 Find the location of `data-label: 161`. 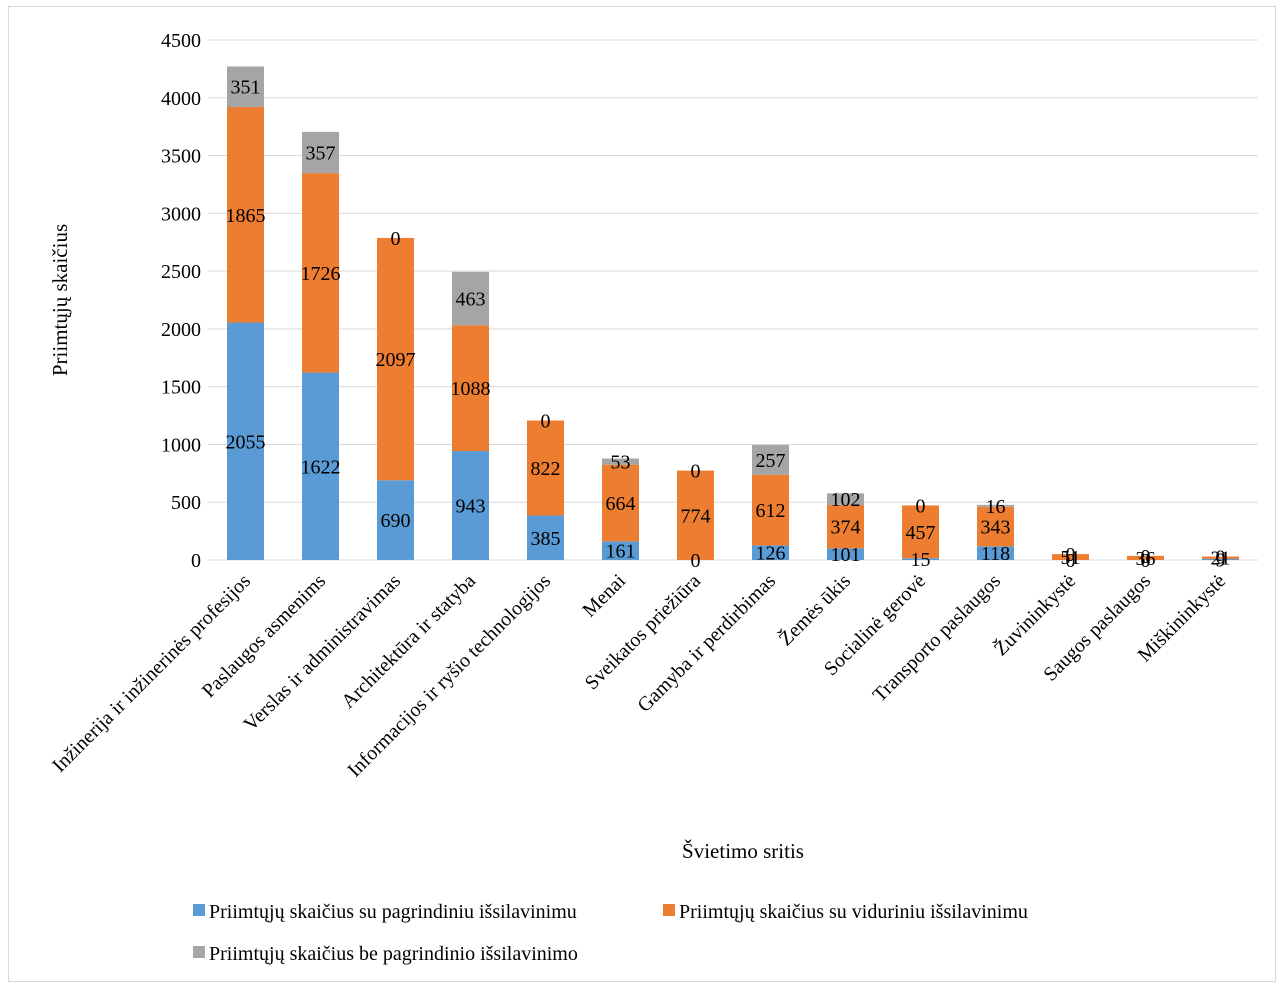

data-label: 161 is located at coordinates (621, 552).